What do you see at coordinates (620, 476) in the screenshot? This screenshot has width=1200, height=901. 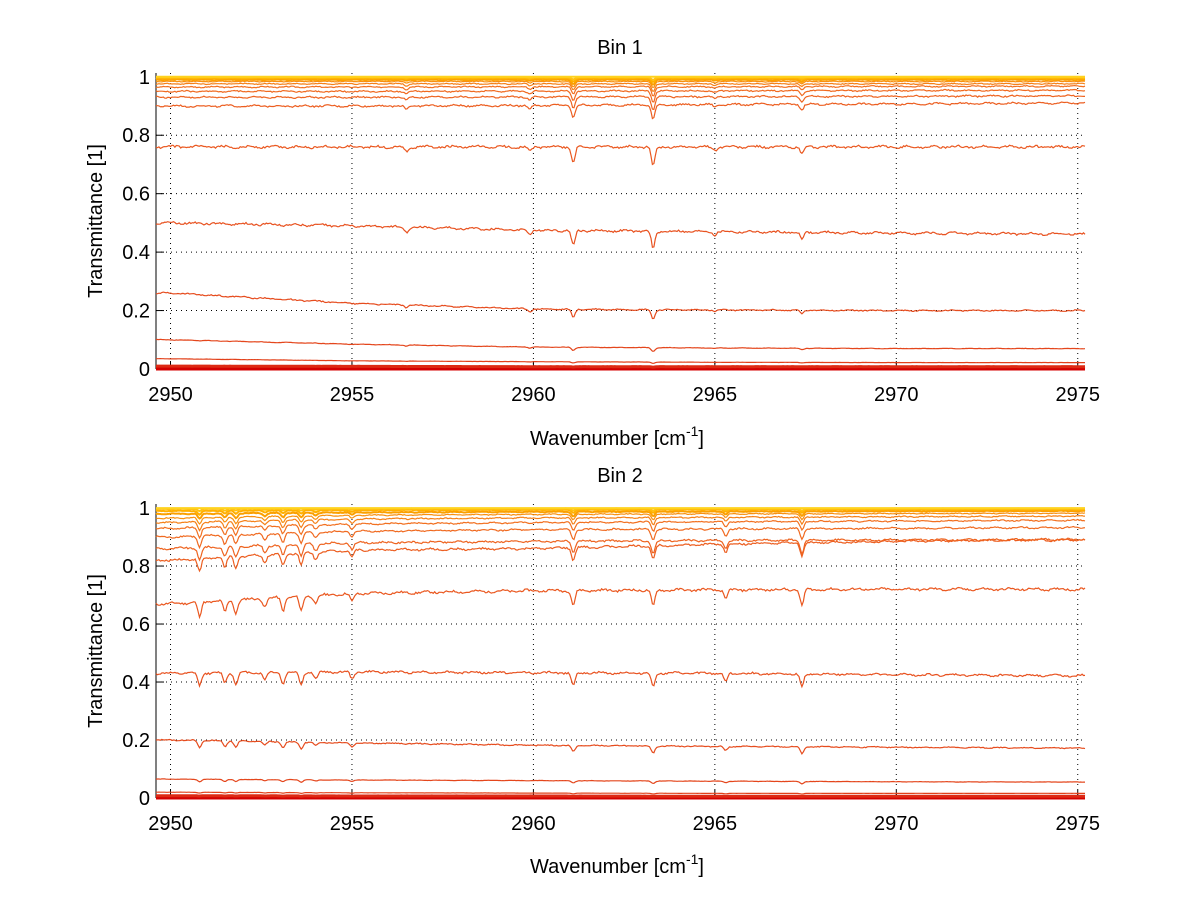 I see `plot-title: Bin 2` at bounding box center [620, 476].